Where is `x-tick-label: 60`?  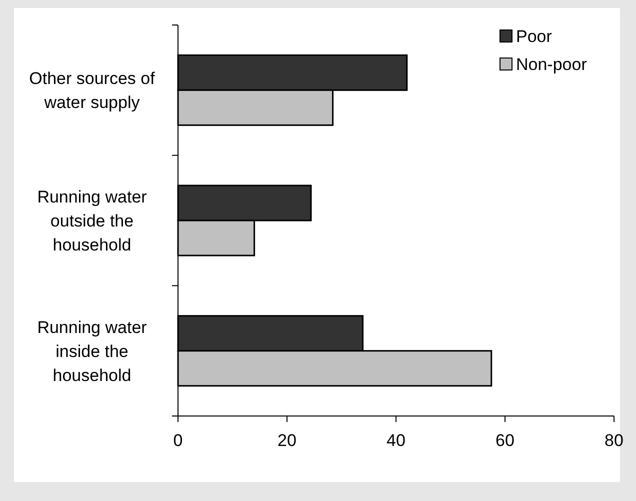
x-tick-label: 60 is located at coordinates (505, 440).